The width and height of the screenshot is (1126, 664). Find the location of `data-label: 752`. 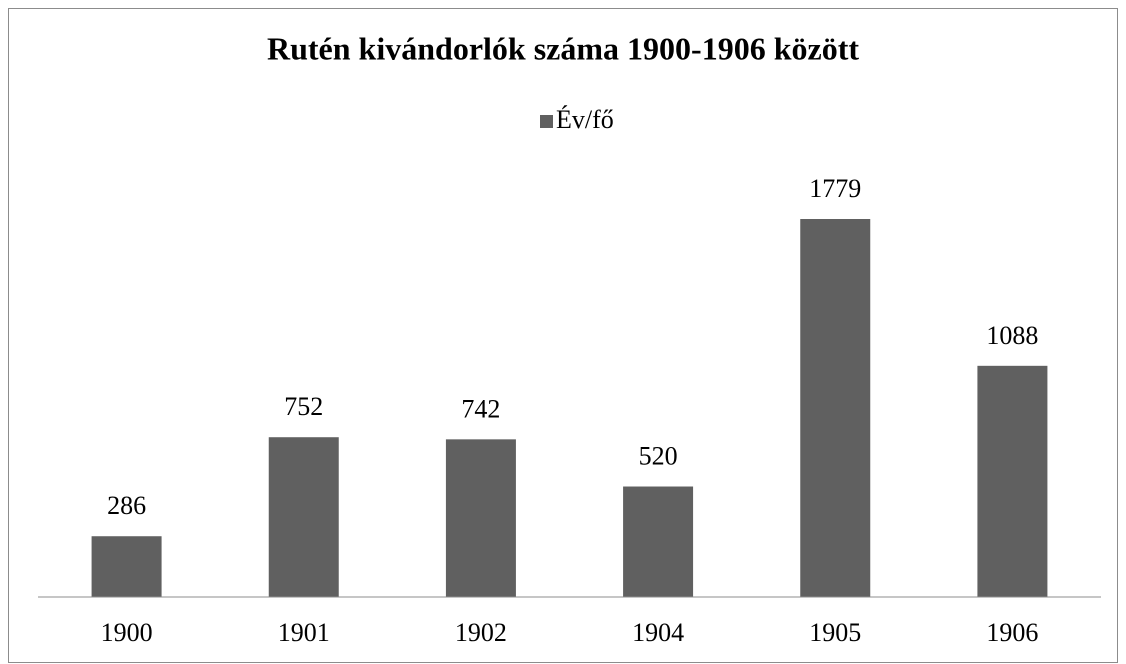

data-label: 752 is located at coordinates (303, 406).